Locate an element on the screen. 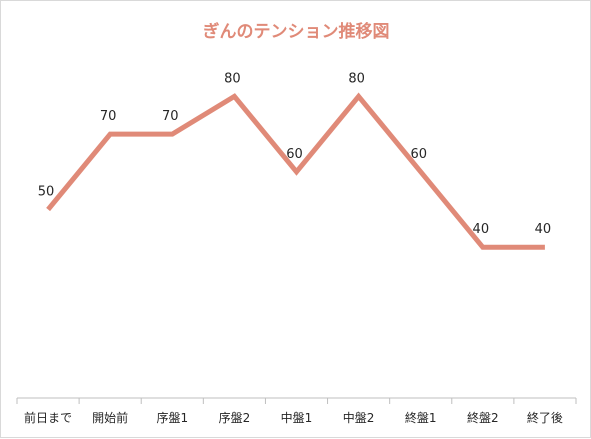  x-tick-label: 序盤2 is located at coordinates (235, 417).